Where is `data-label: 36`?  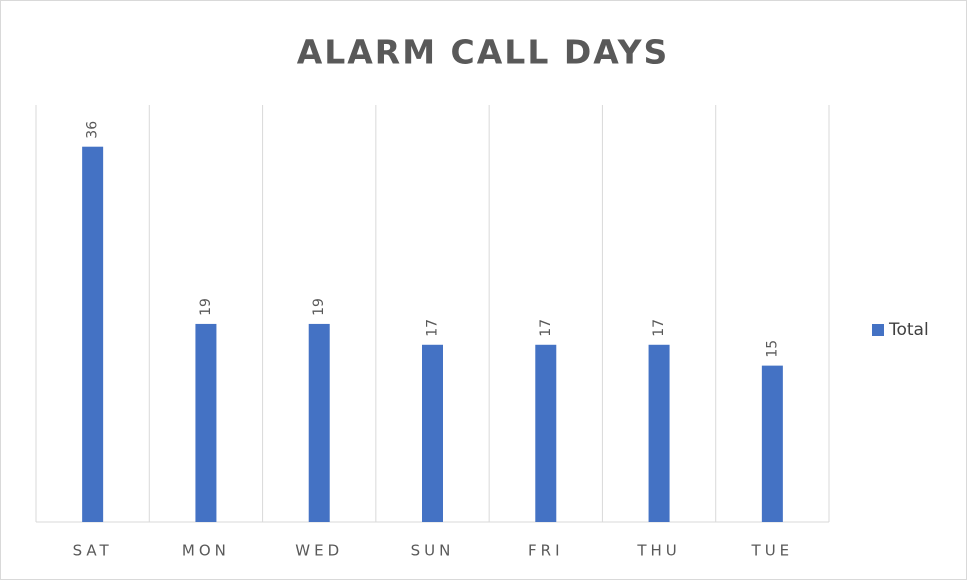
data-label: 36 is located at coordinates (93, 130).